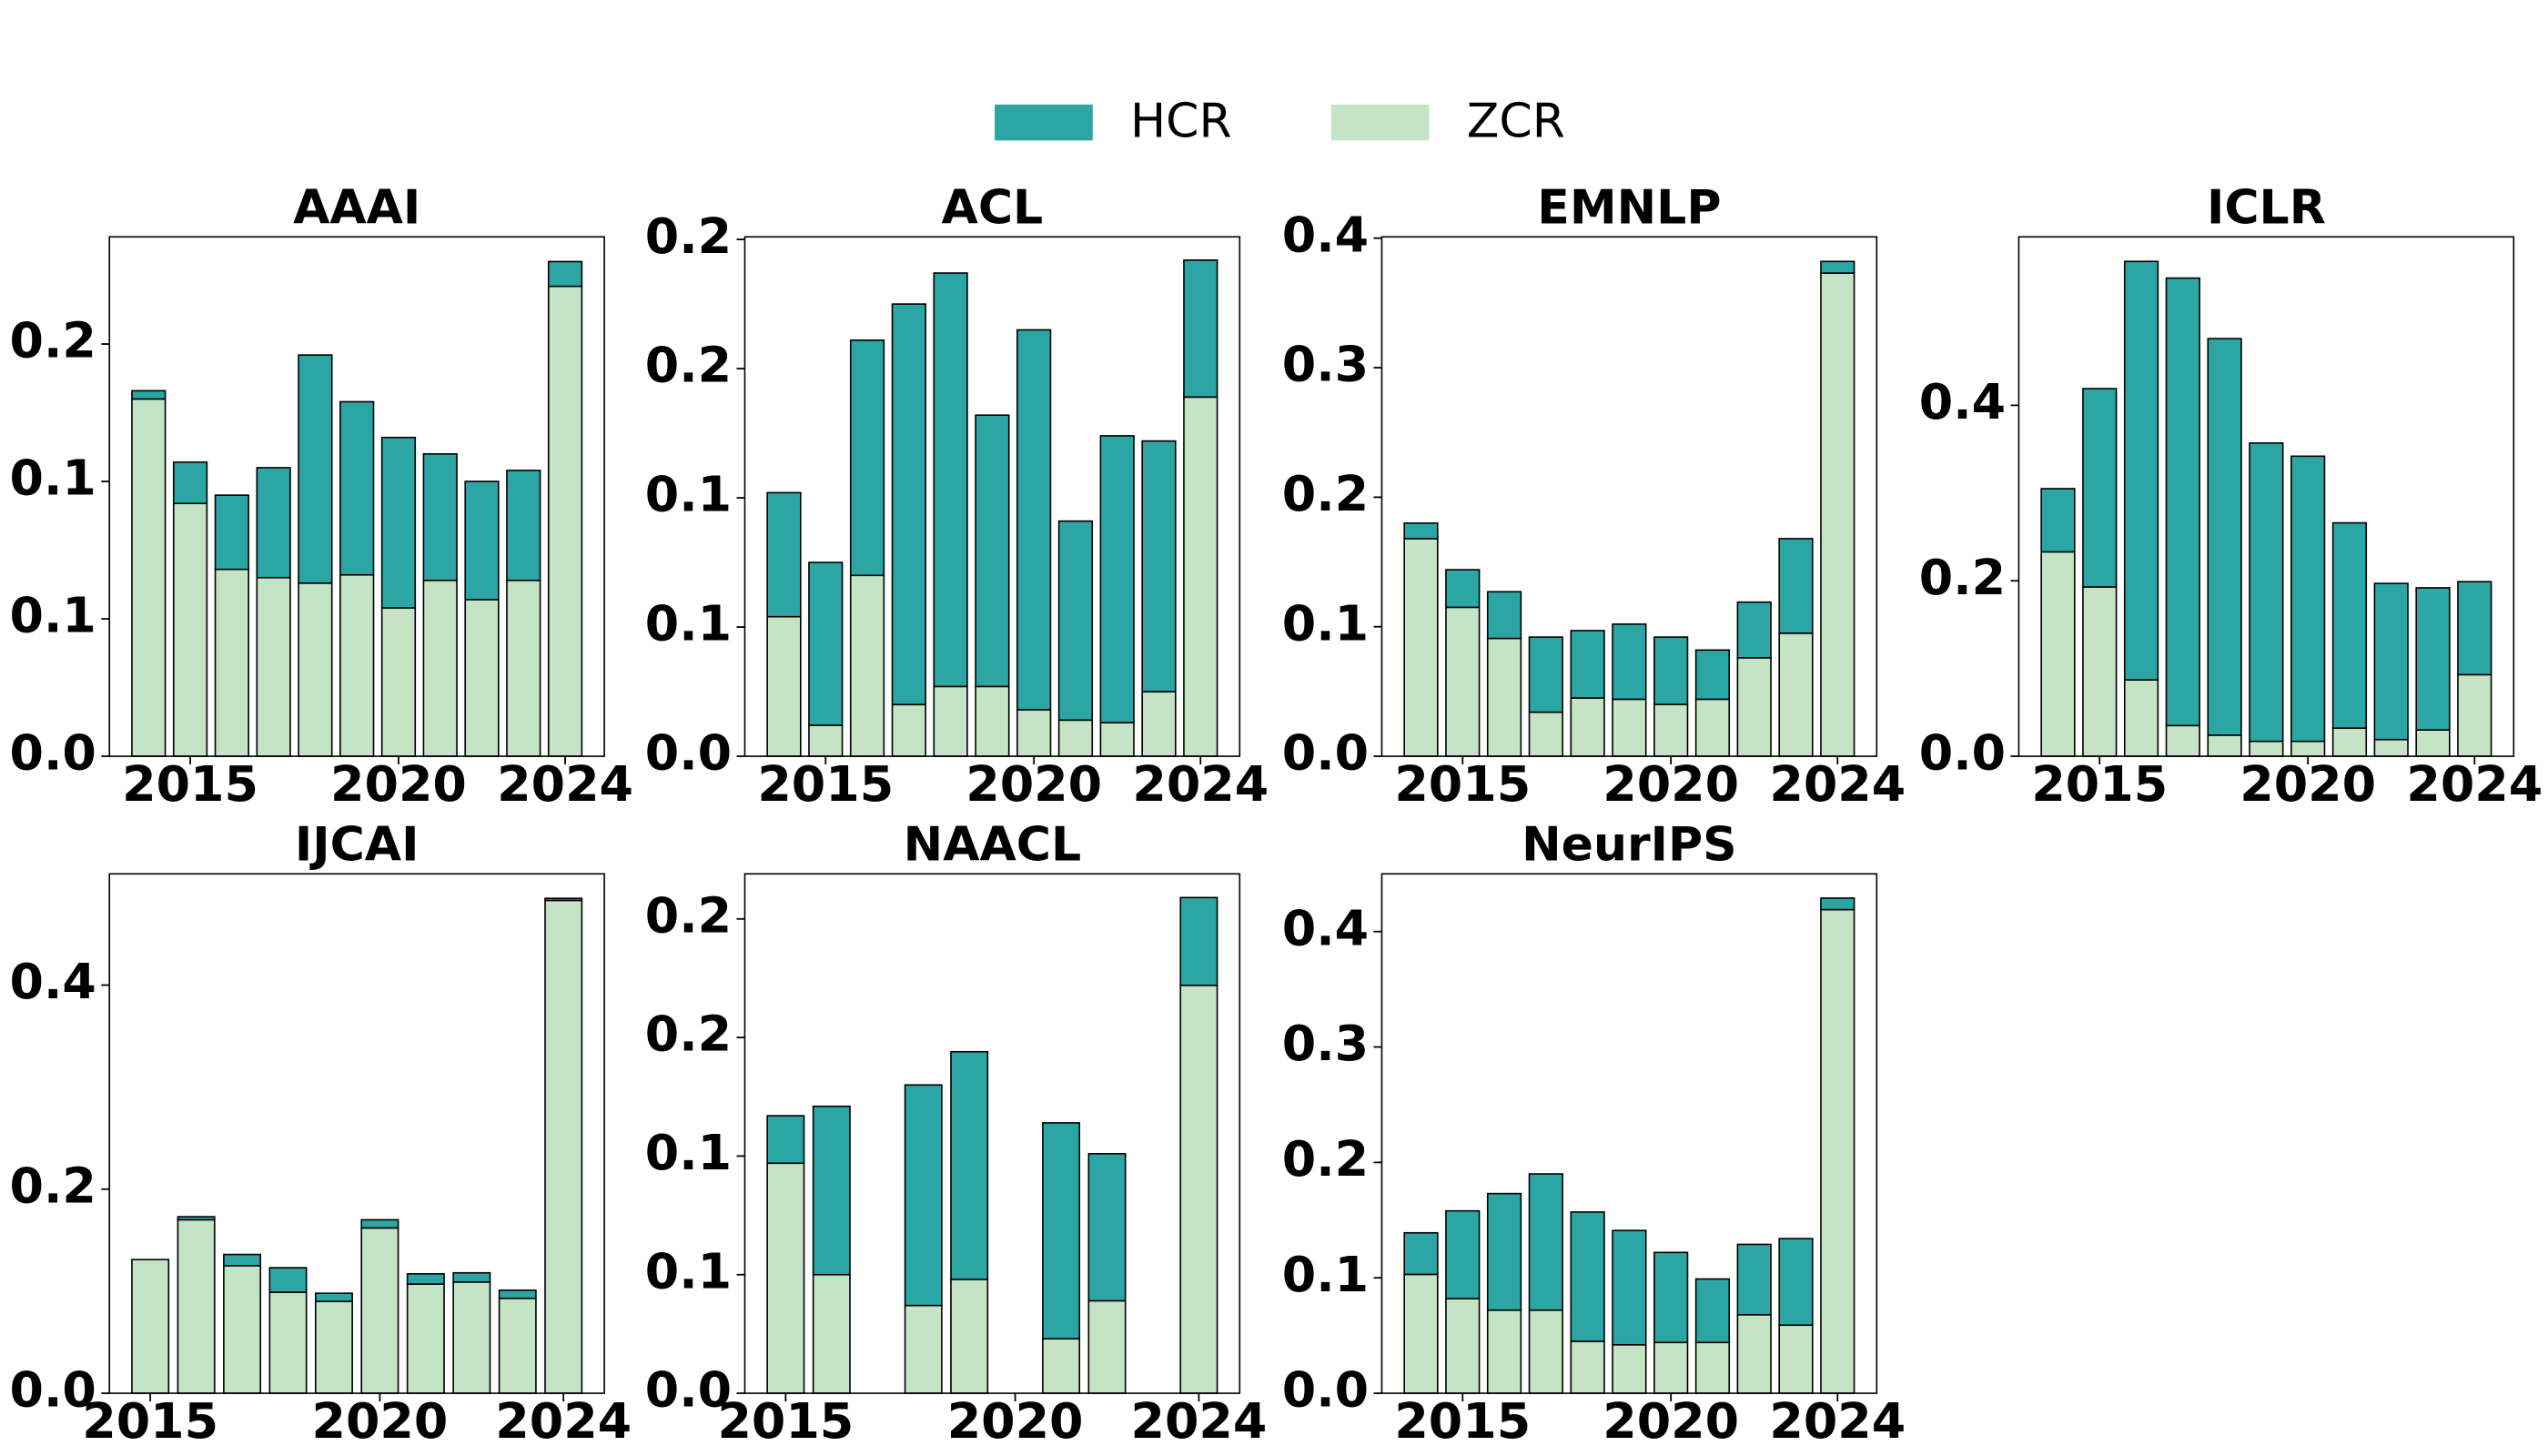 This screenshot has height=1456, width=2548. Describe the element at coordinates (1516, 121) in the screenshot. I see `legend-label: ZCR` at that location.